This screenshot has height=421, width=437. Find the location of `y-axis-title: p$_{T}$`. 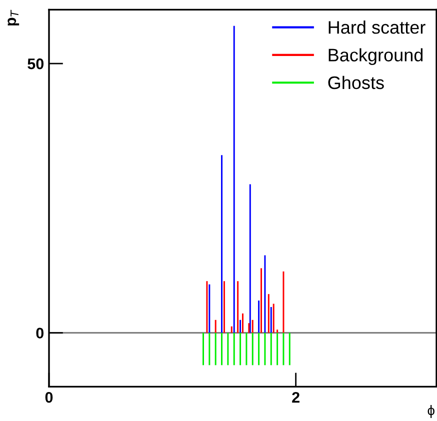

y-axis-title: p$_{T}$ is located at coordinates (14, 18).